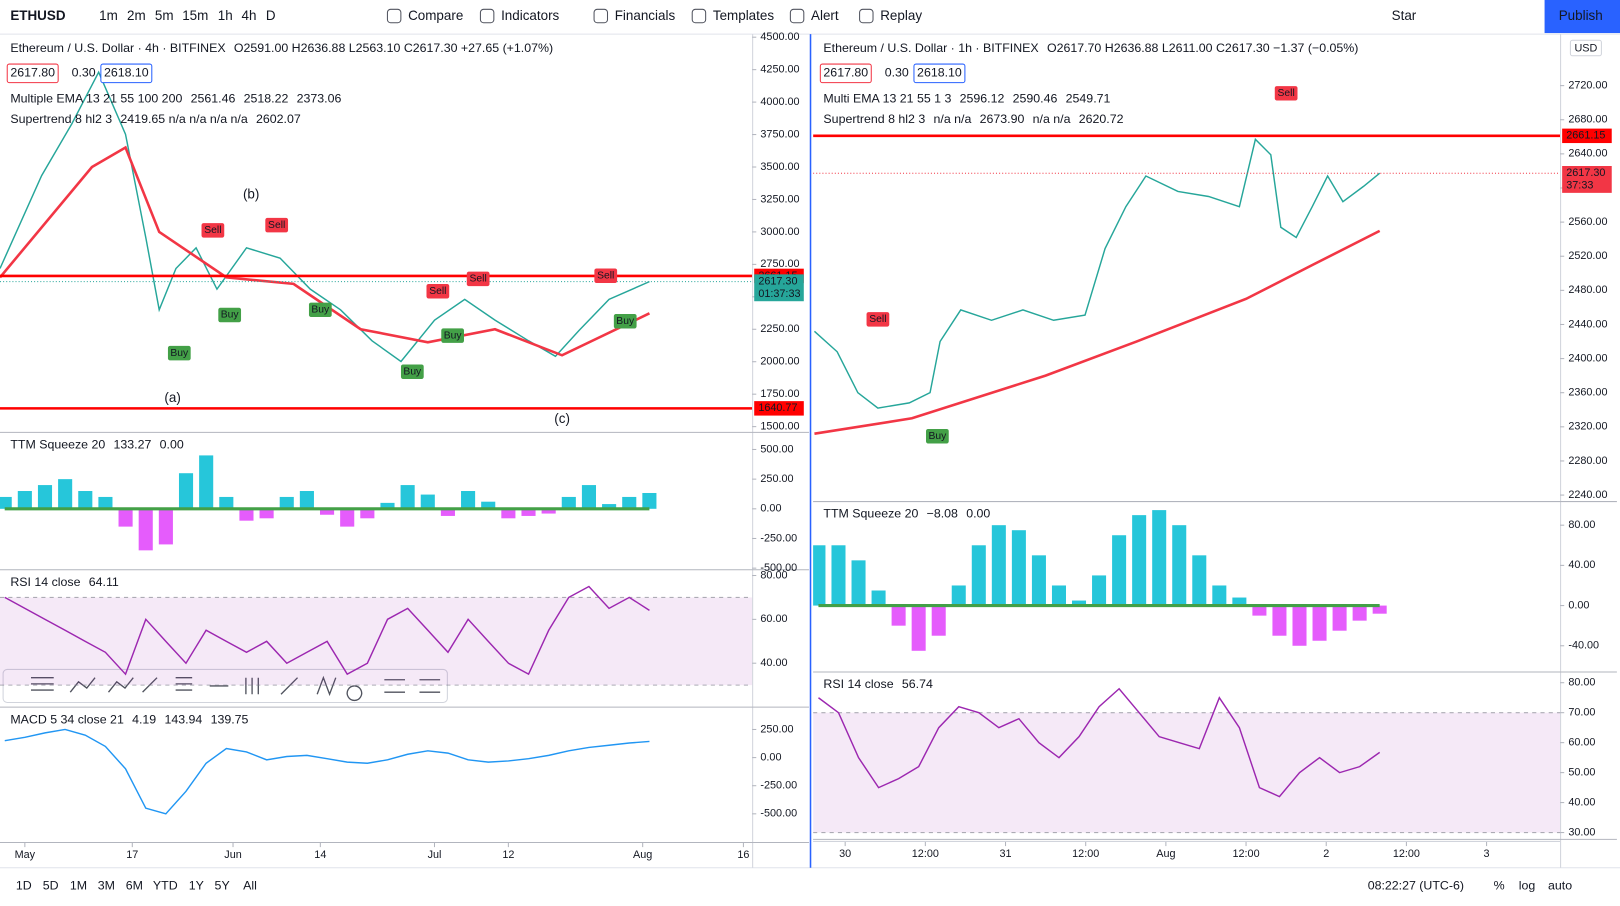  Describe the element at coordinates (1404, 15) in the screenshot. I see `star-button: Star` at that location.